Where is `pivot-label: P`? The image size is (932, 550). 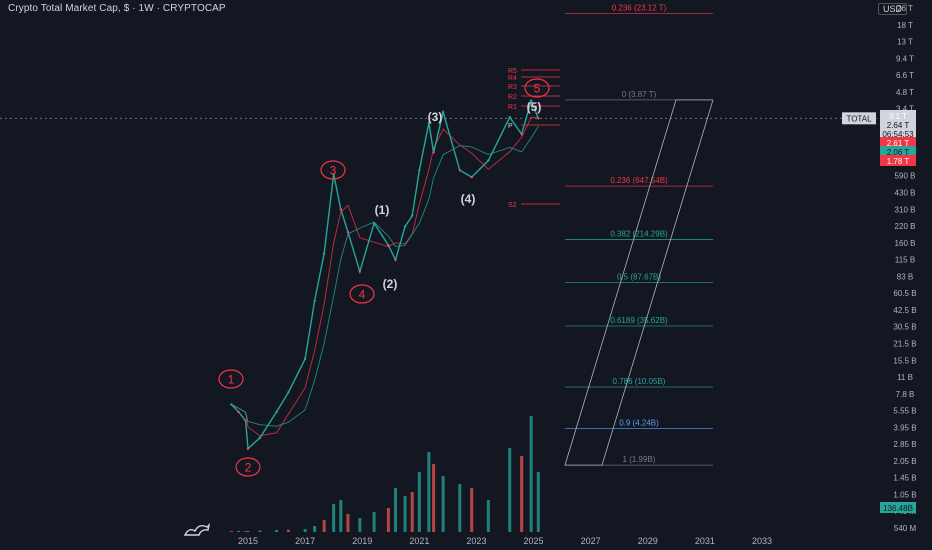 pivot-label: P is located at coordinates (510, 126).